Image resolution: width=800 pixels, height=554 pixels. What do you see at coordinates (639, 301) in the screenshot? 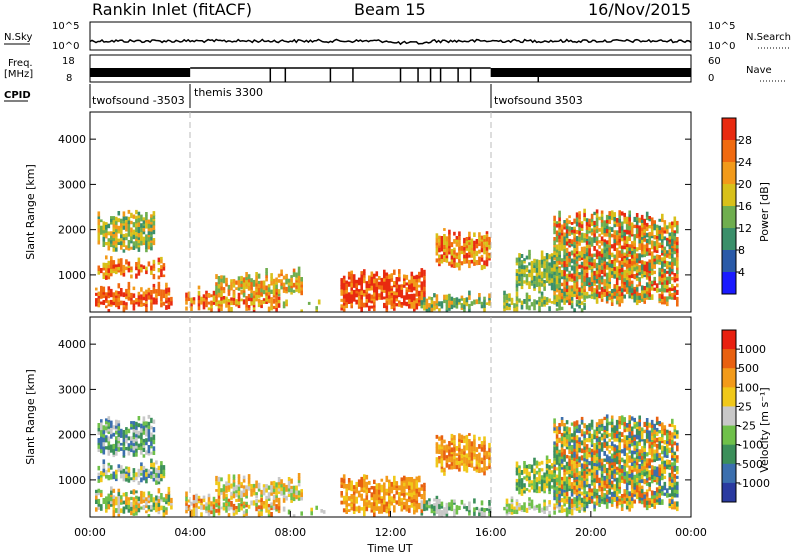
I see `power-cell-2031` at bounding box center [639, 301].